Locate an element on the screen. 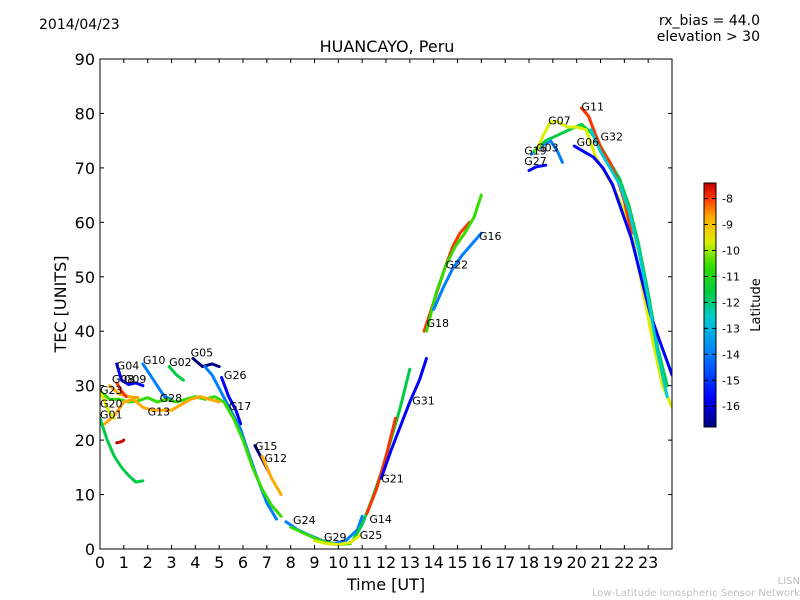 This screenshot has width=800, height=600. series-label-g23: G23 is located at coordinates (111, 390).